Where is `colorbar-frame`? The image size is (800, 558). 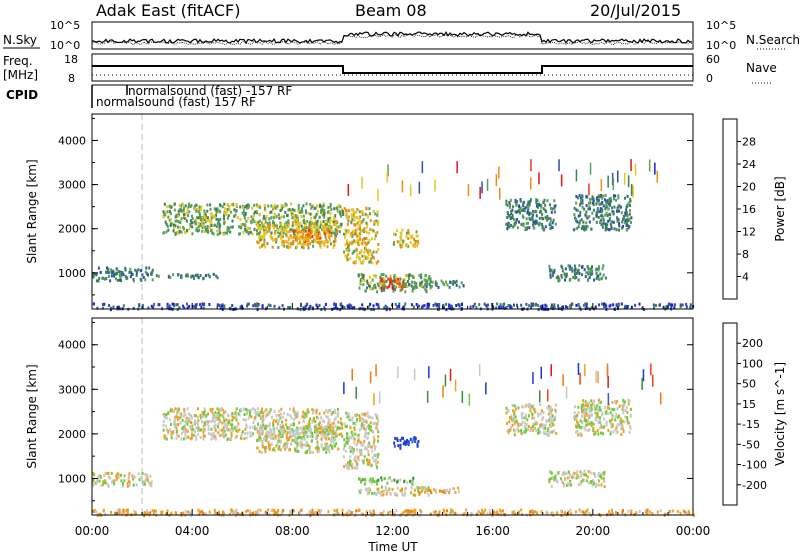
colorbar-frame is located at coordinates (730, 209).